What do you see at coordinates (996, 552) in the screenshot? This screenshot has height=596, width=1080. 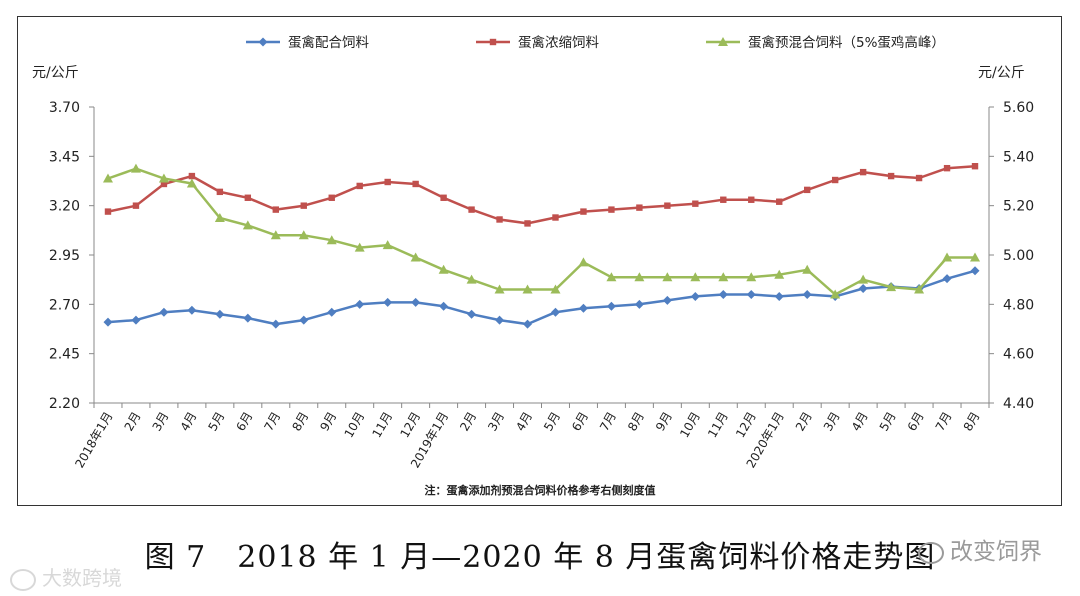 I see `watermark-right-text: 改变饲界` at bounding box center [996, 552].